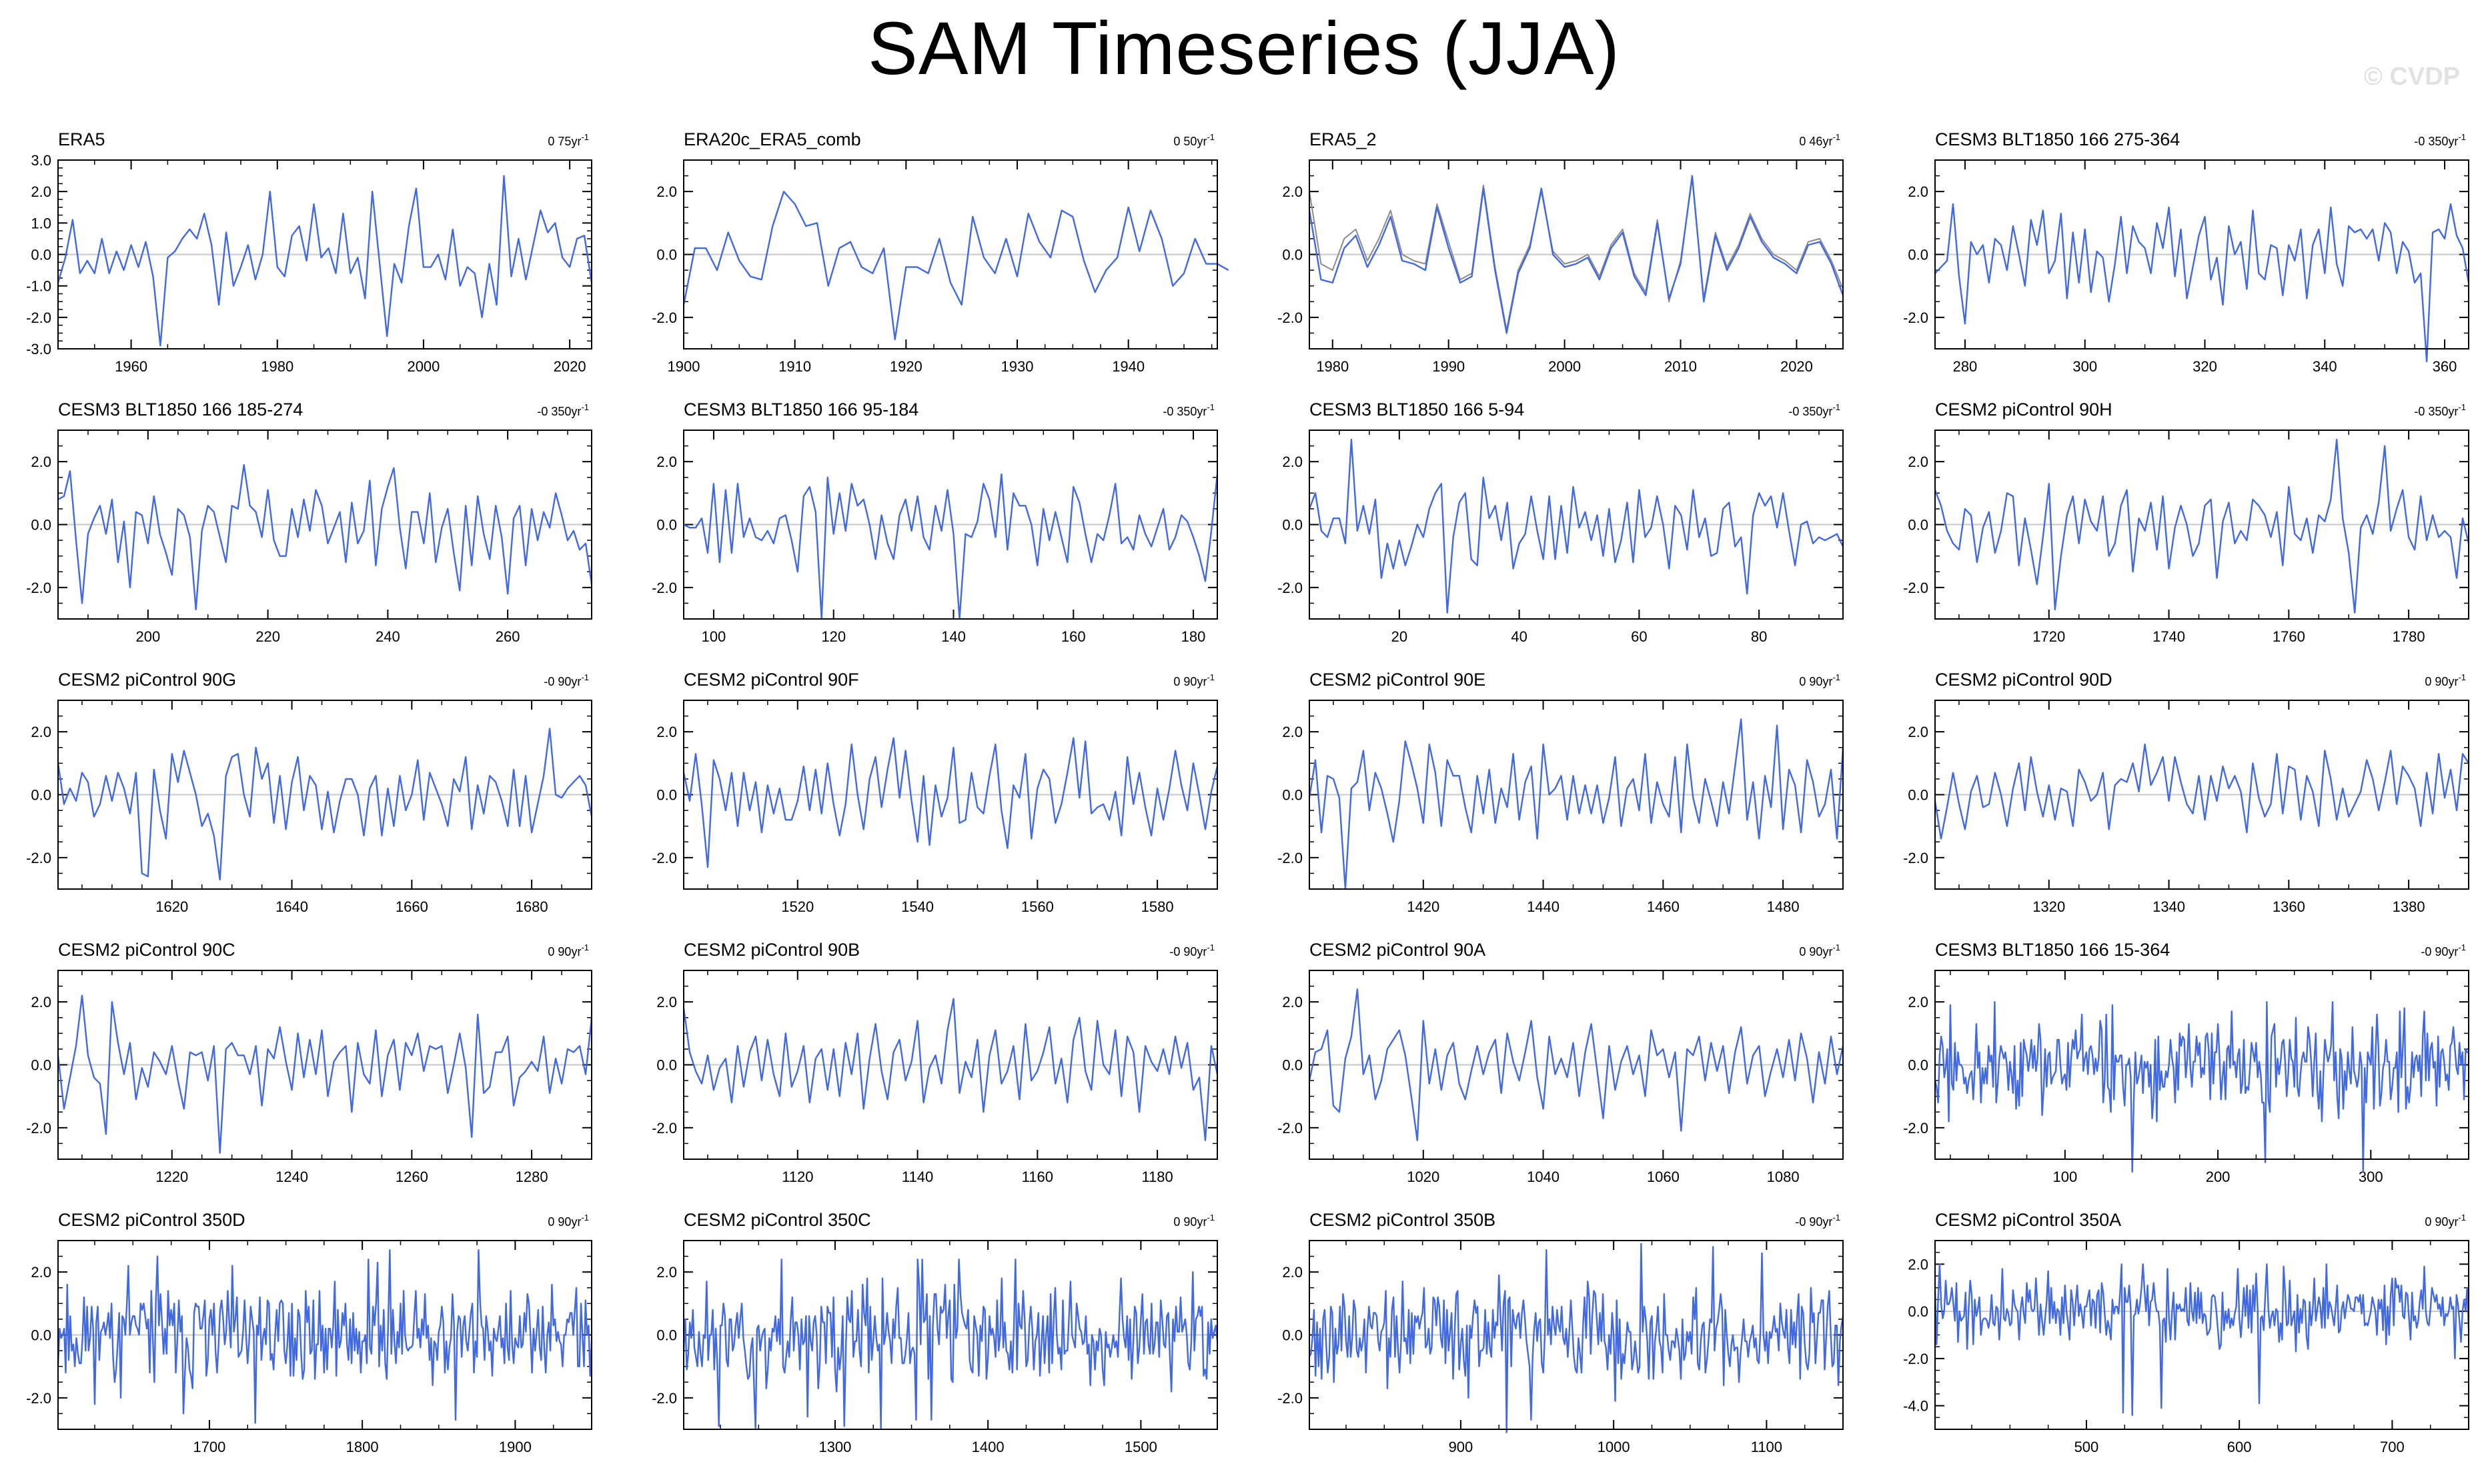 The width and height of the screenshot is (2488, 1484). What do you see at coordinates (918, 1177) in the screenshot?
I see `x-tick-label: 1140` at bounding box center [918, 1177].